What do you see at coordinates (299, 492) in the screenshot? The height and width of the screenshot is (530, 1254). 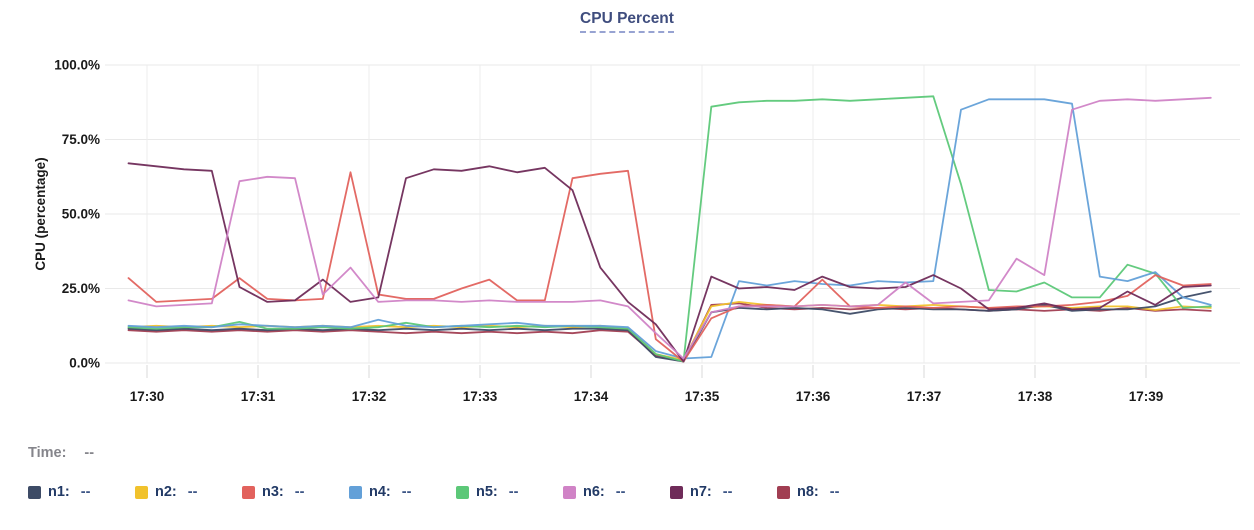 I see `legend-value-n3: --` at bounding box center [299, 492].